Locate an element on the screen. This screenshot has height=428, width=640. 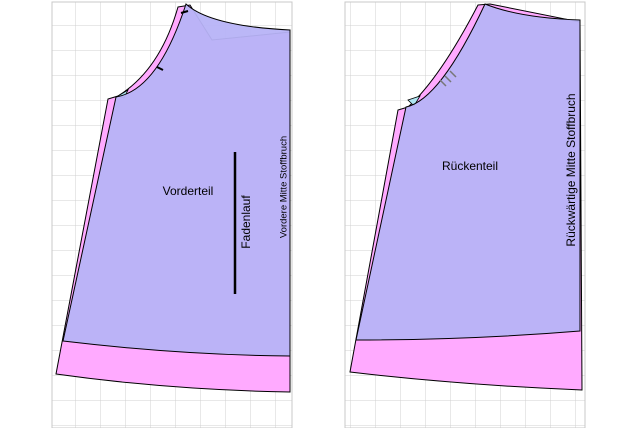
piece-label: Rückenteil is located at coordinates (470, 166).